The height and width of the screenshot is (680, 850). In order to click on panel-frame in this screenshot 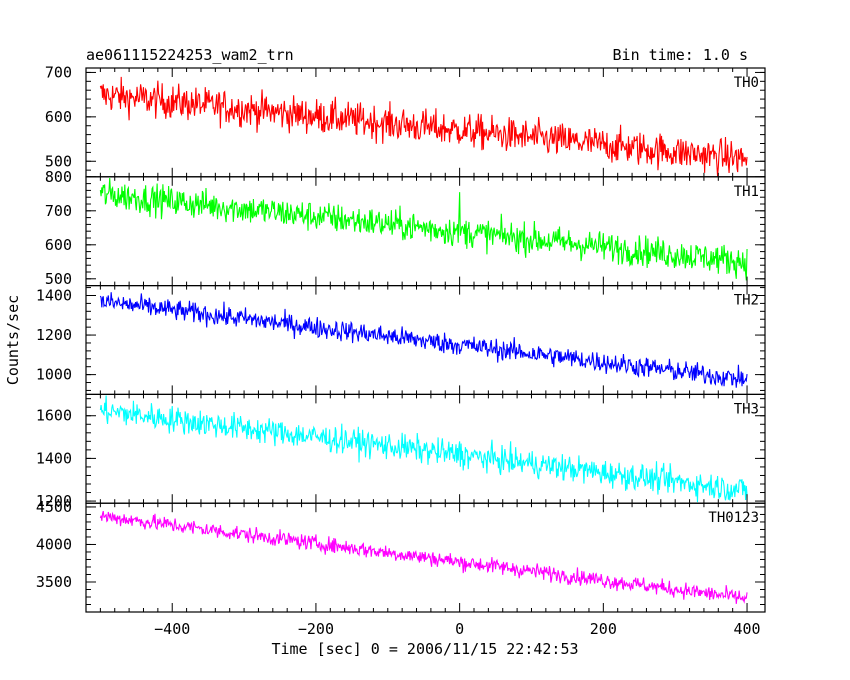, I will do `click(425, 557)`.